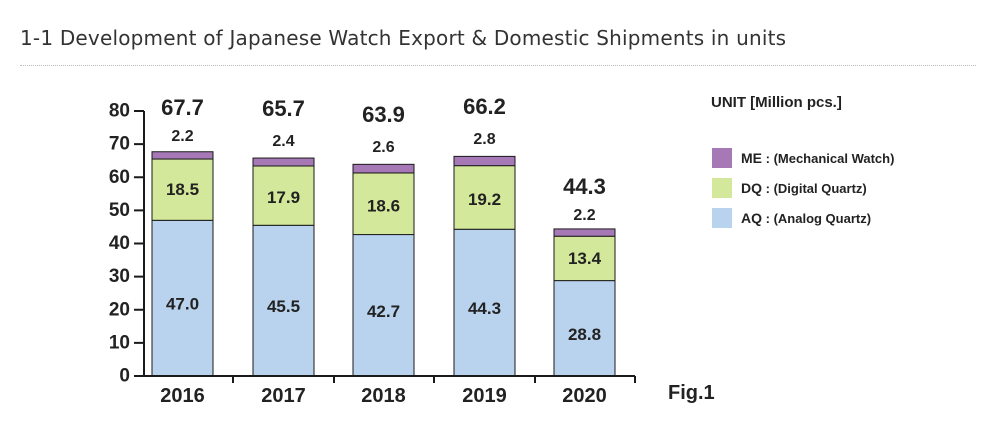 The height and width of the screenshot is (442, 998). I want to click on value-label-dq-2016: 18.5, so click(182, 189).